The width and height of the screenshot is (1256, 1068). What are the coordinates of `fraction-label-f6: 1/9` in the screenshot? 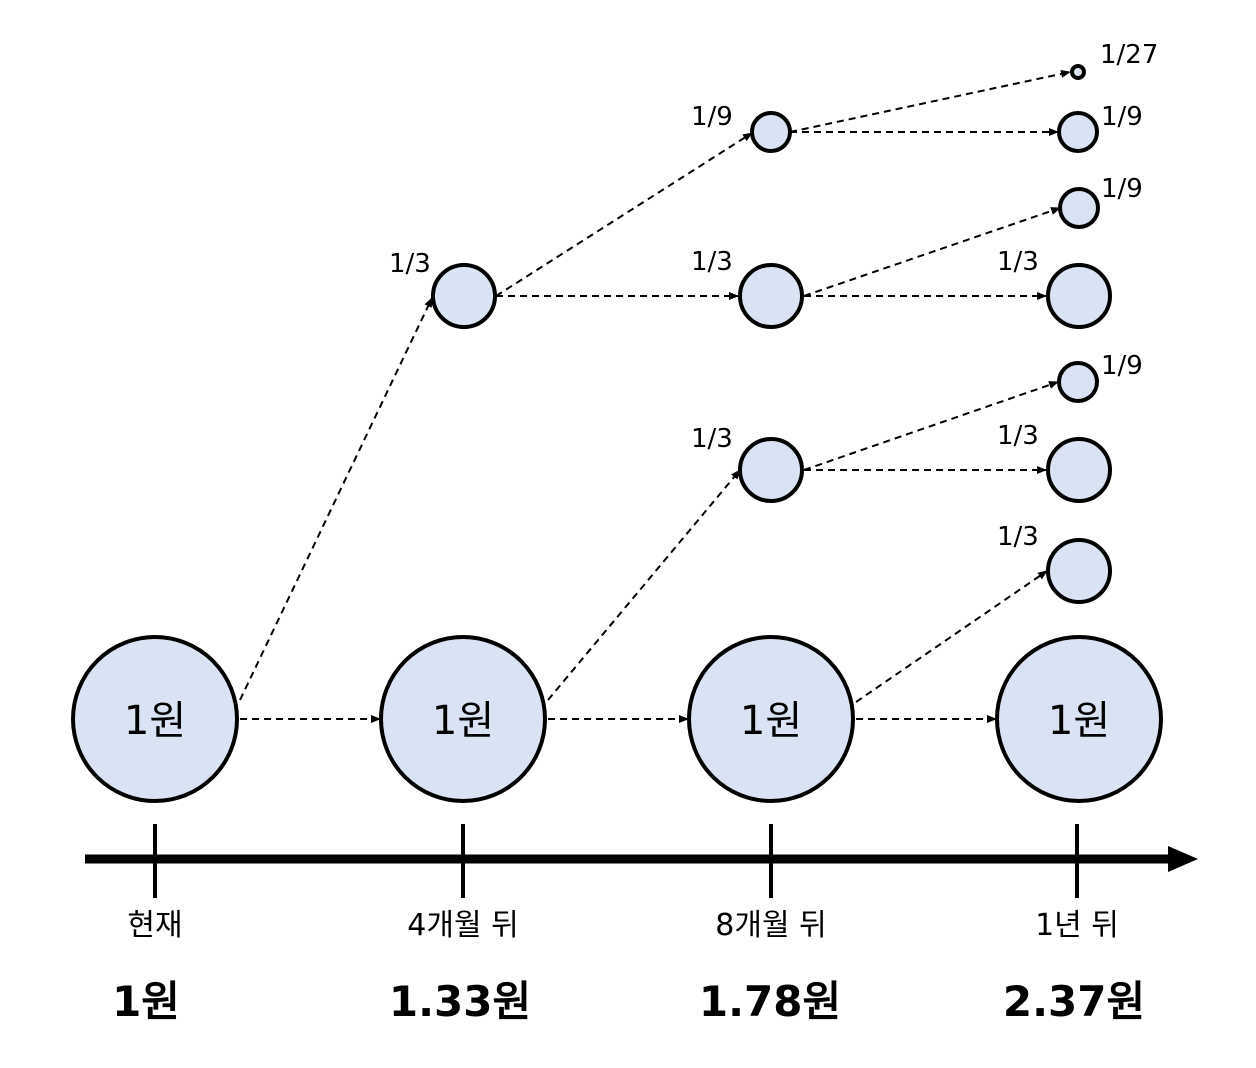 It's located at (1122, 117).